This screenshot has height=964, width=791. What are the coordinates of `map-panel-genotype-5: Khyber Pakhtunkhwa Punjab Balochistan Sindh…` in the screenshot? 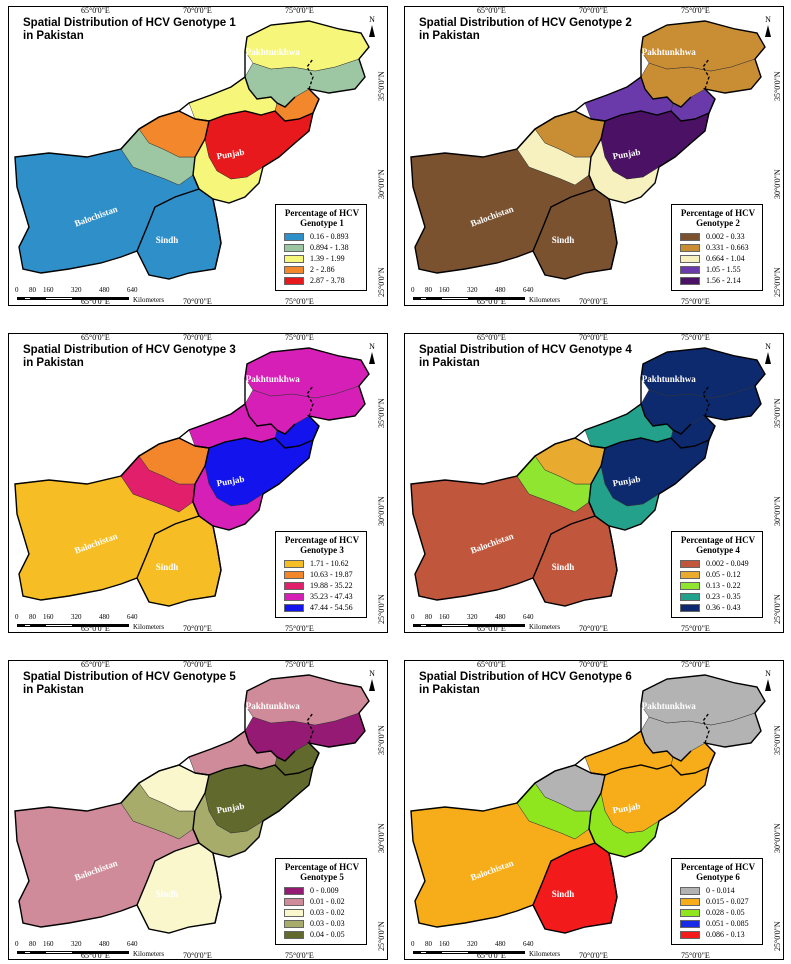 It's located at (198, 810).